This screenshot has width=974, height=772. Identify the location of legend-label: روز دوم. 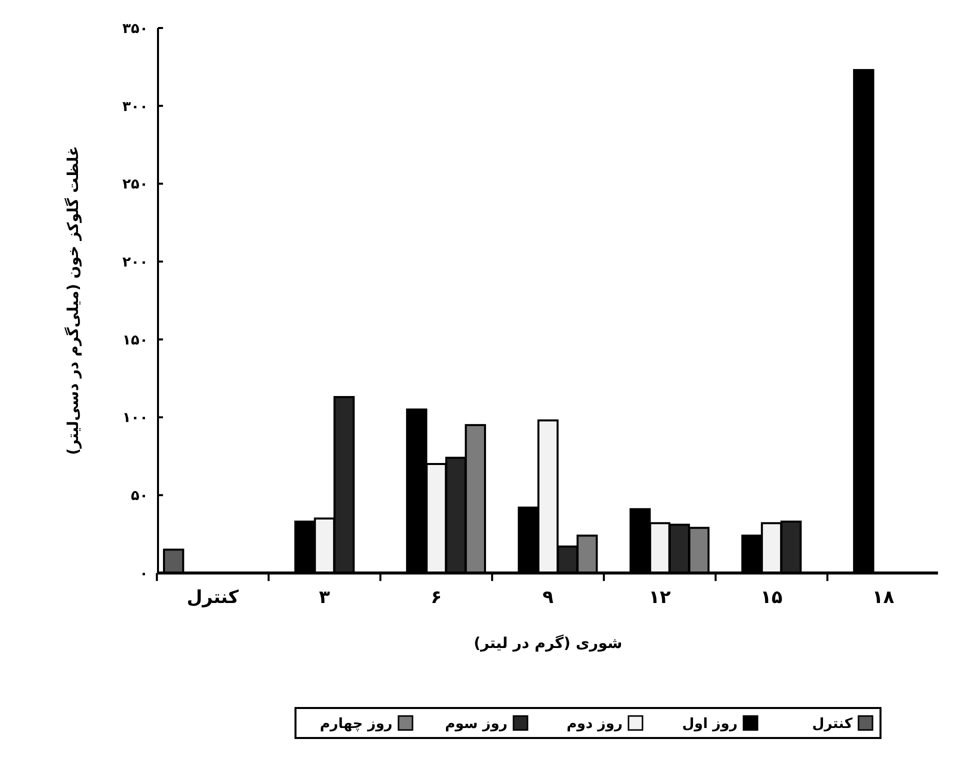
(594, 724).